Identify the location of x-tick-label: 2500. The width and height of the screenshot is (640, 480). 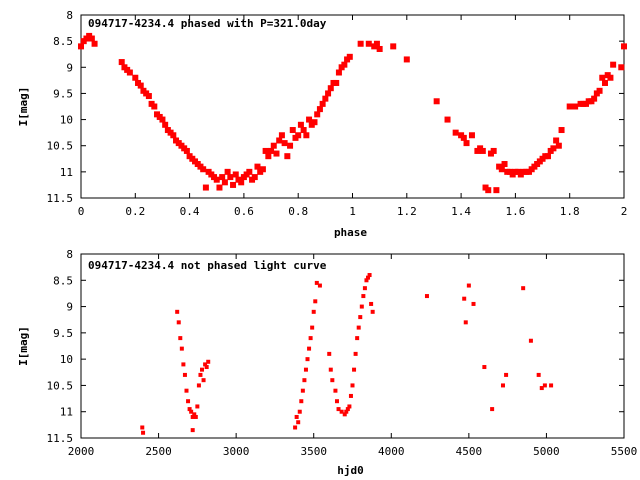
(158, 451).